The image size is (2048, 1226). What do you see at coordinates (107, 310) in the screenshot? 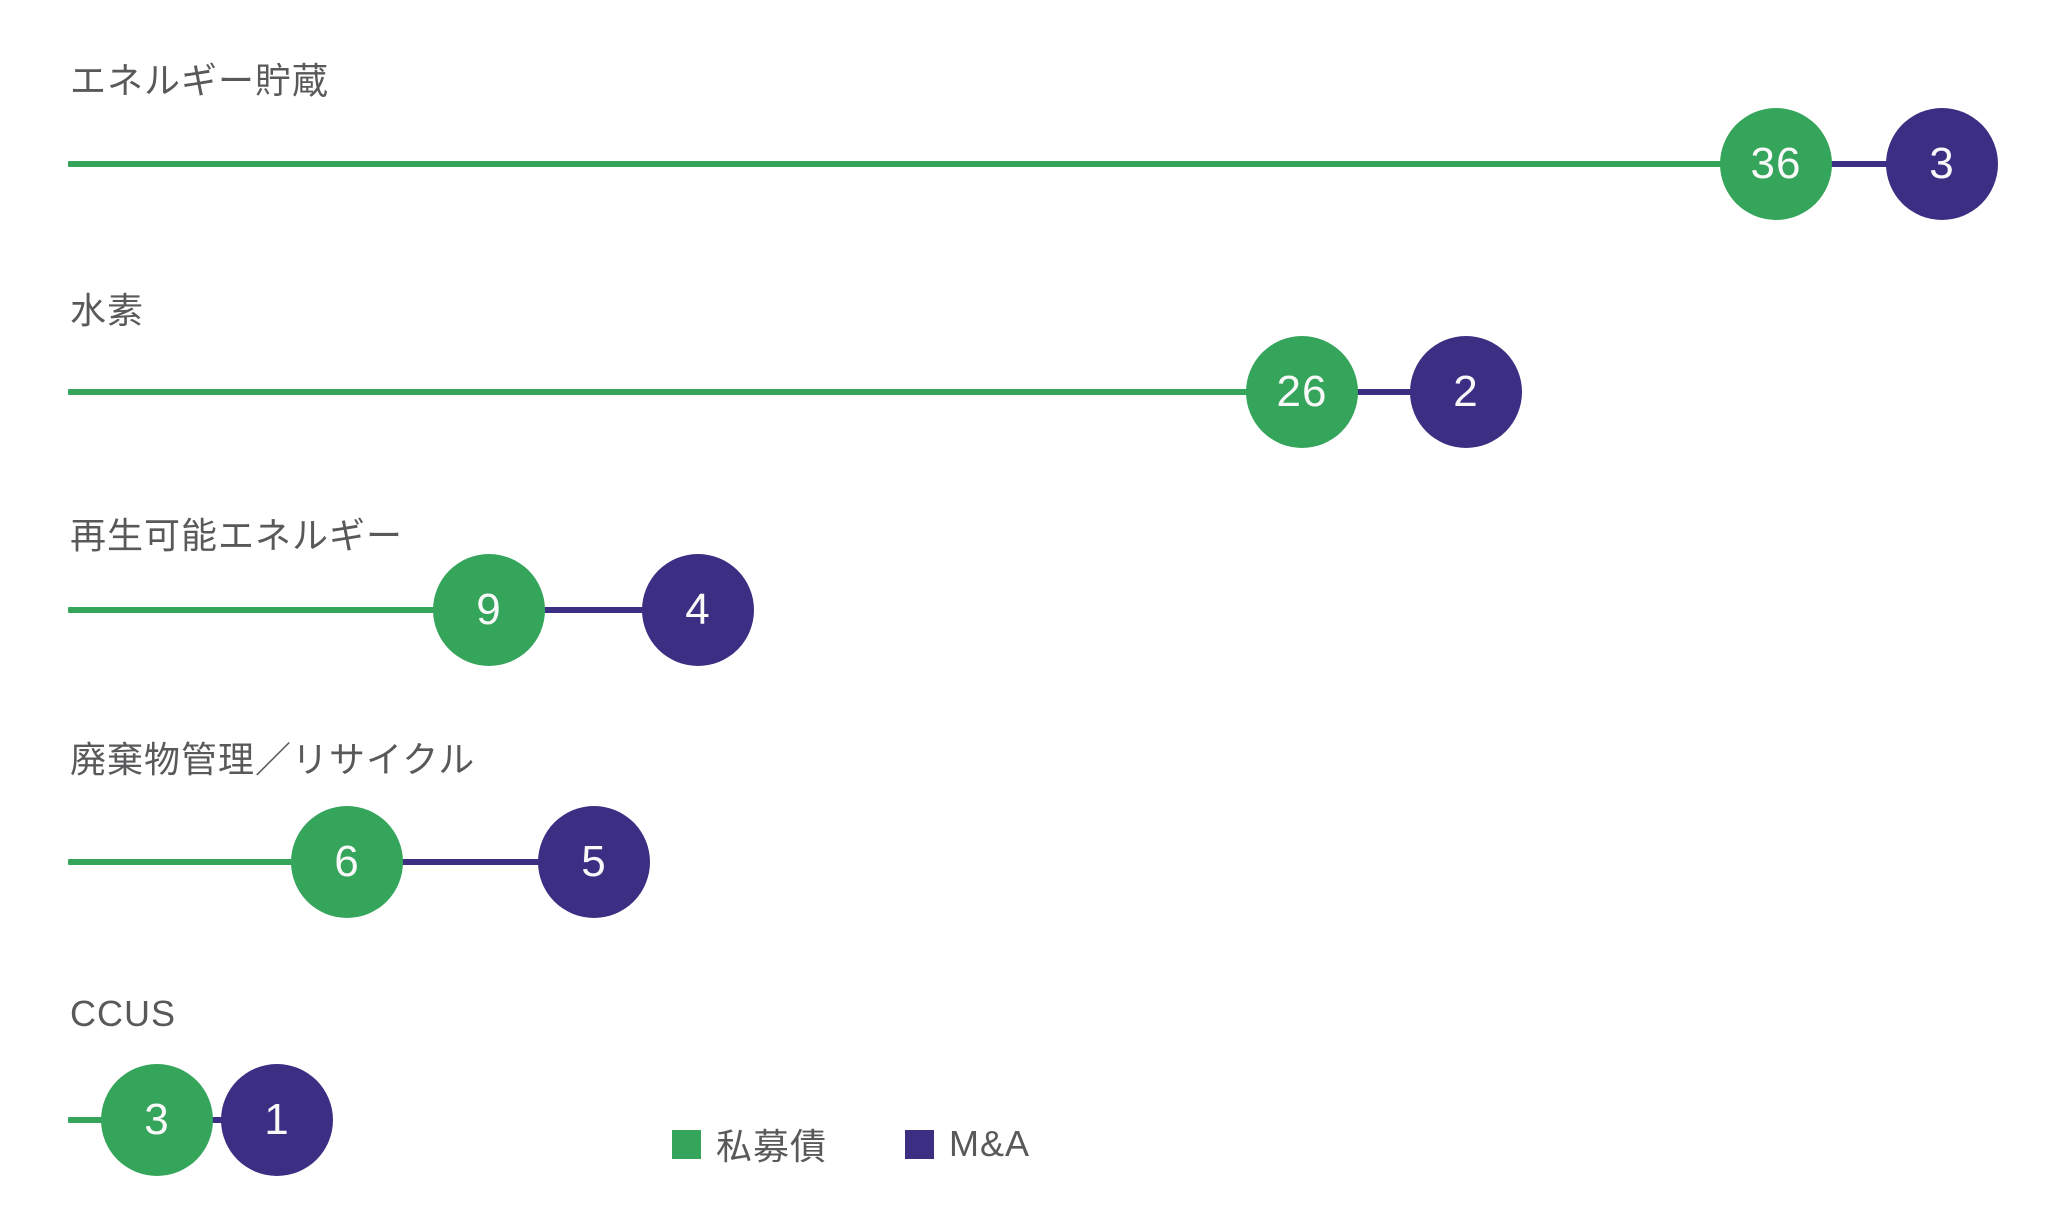
I see `category-label: 水素` at bounding box center [107, 310].